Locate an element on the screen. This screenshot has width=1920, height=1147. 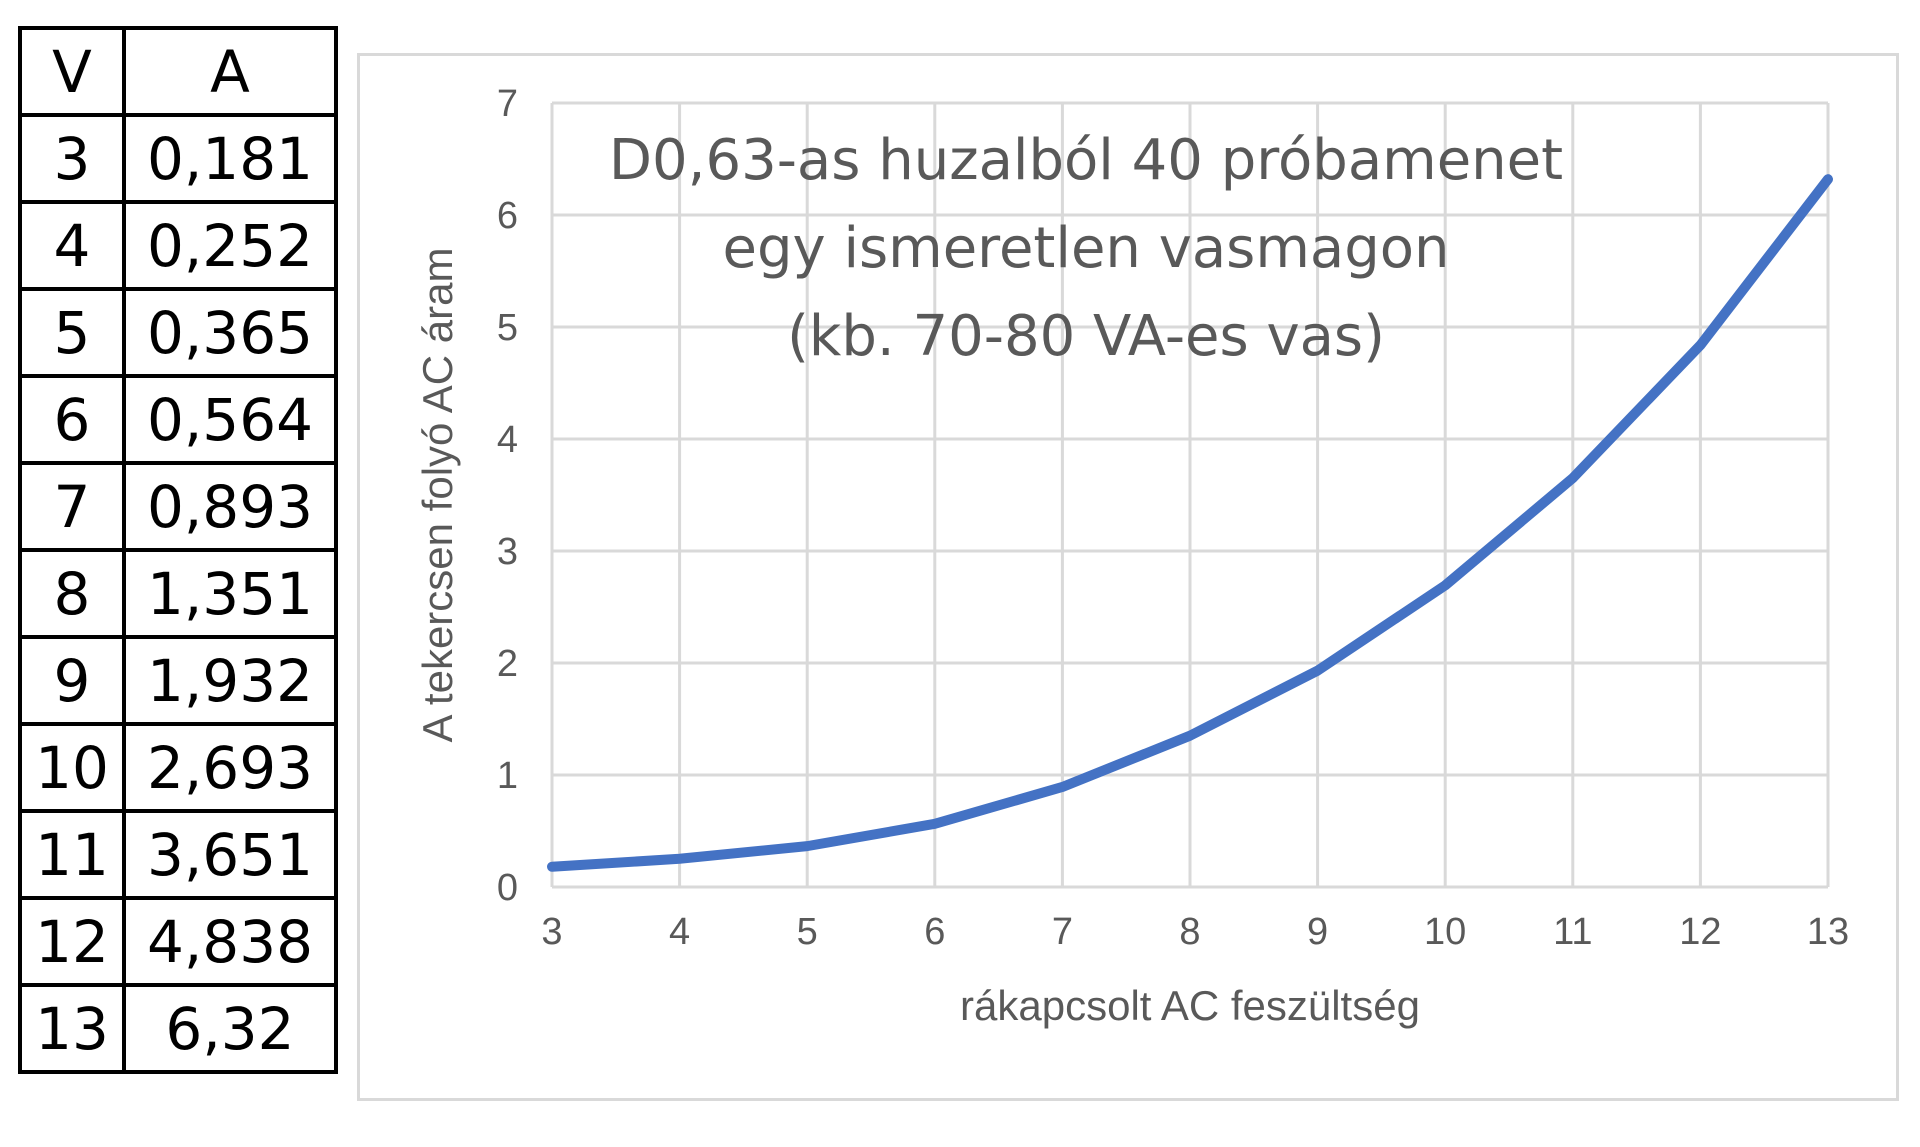
x-tick-labels: 3 4 5 6 7 8 9 10 11 12 13 is located at coordinates (1195, 932).